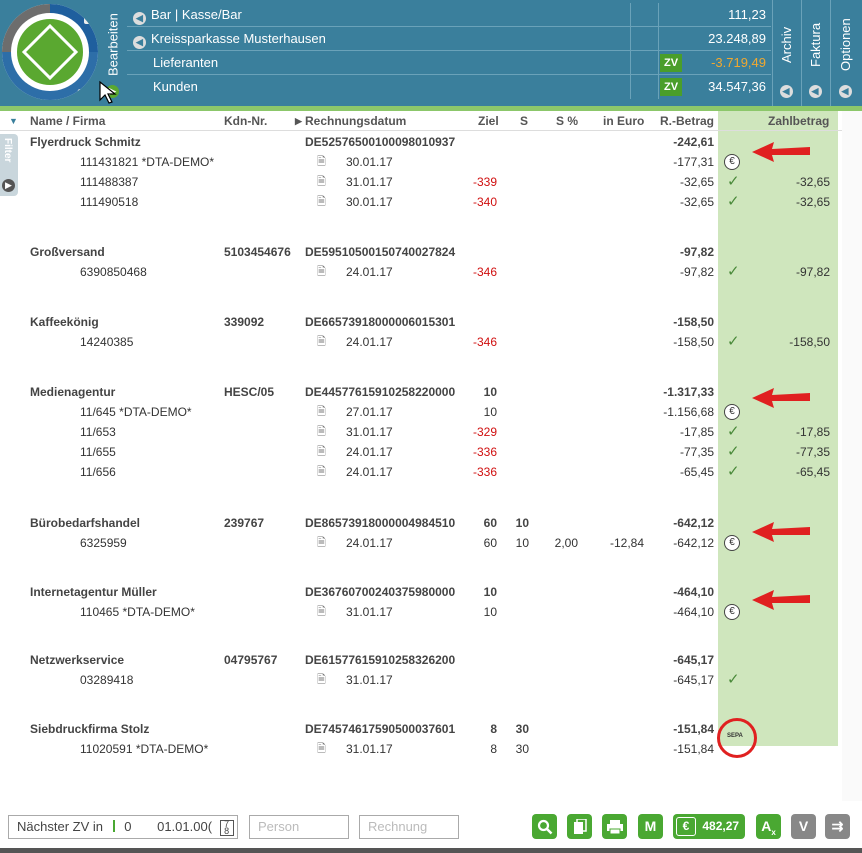  Describe the element at coordinates (449, 87) in the screenshot. I see `account-row: Kunden ZV 34.547,36` at that location.